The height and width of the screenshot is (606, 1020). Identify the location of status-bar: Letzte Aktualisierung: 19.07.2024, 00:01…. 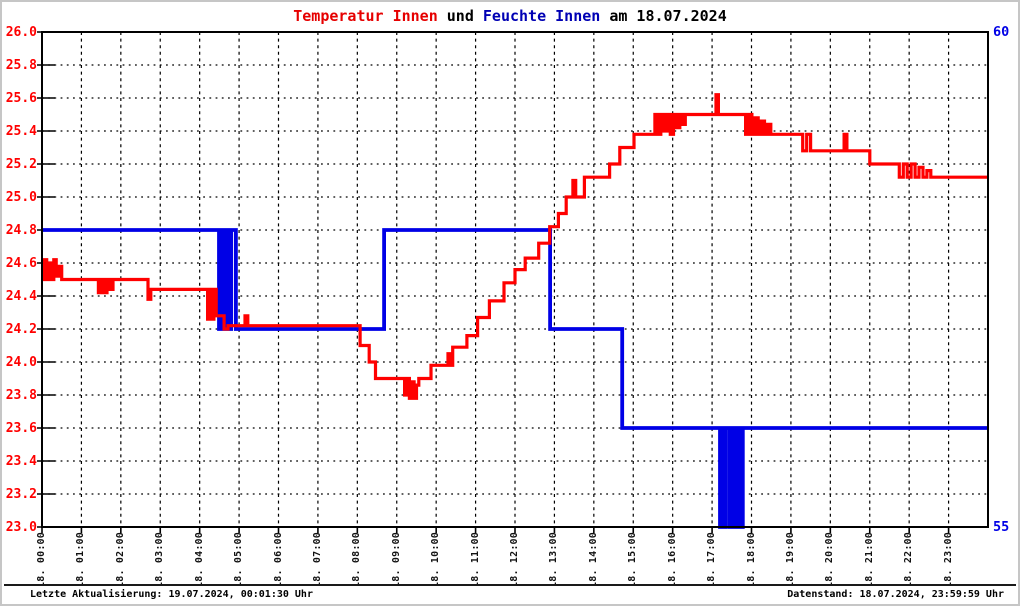
(510, 593).